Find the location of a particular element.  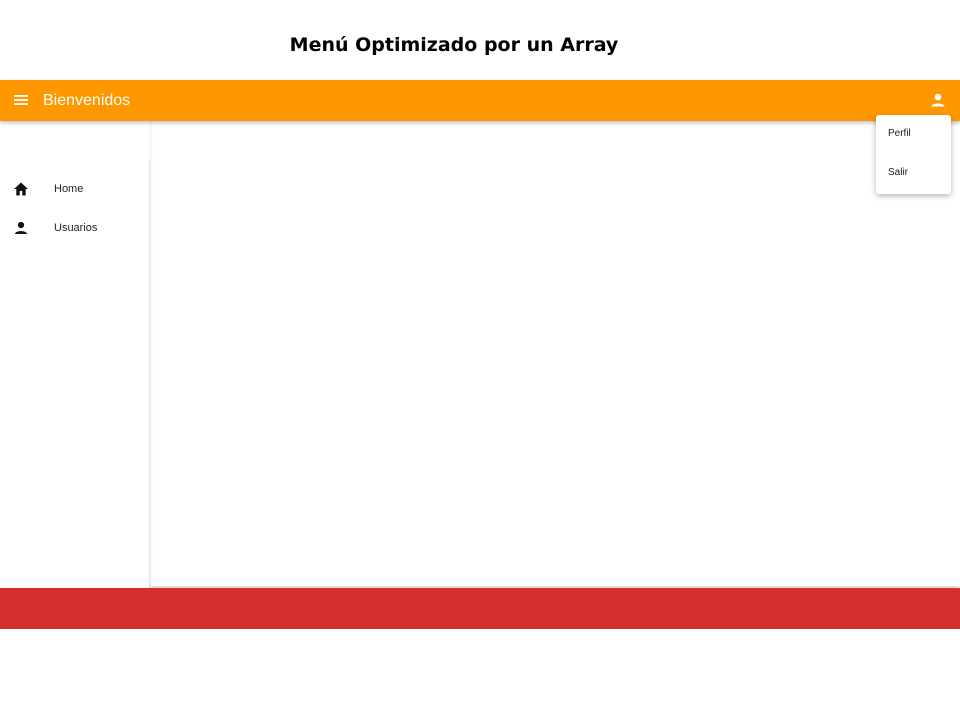

menu-item-label: Perfil is located at coordinates (899, 133).